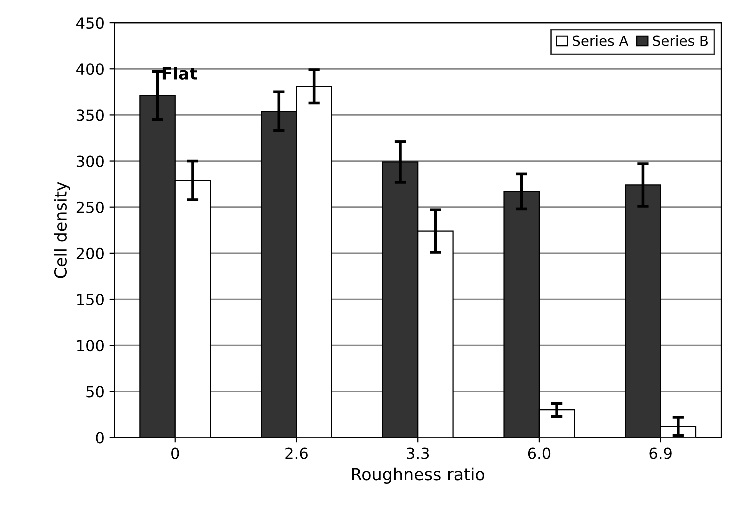  I want to click on y-tick-label: 450, so click(90, 24).